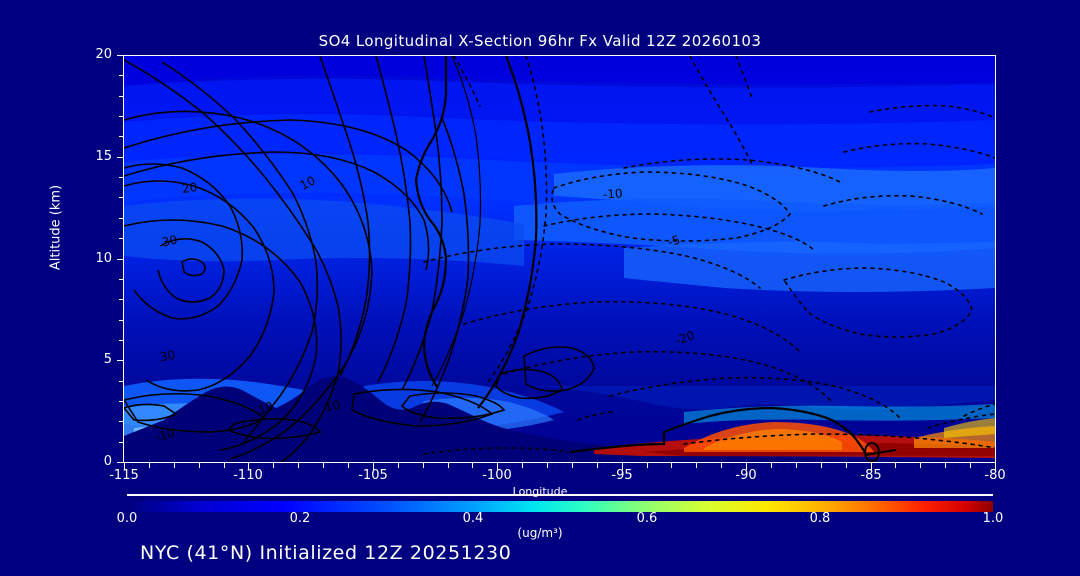  What do you see at coordinates (107, 359) in the screenshot?
I see `y-tick-label: 5` at bounding box center [107, 359].